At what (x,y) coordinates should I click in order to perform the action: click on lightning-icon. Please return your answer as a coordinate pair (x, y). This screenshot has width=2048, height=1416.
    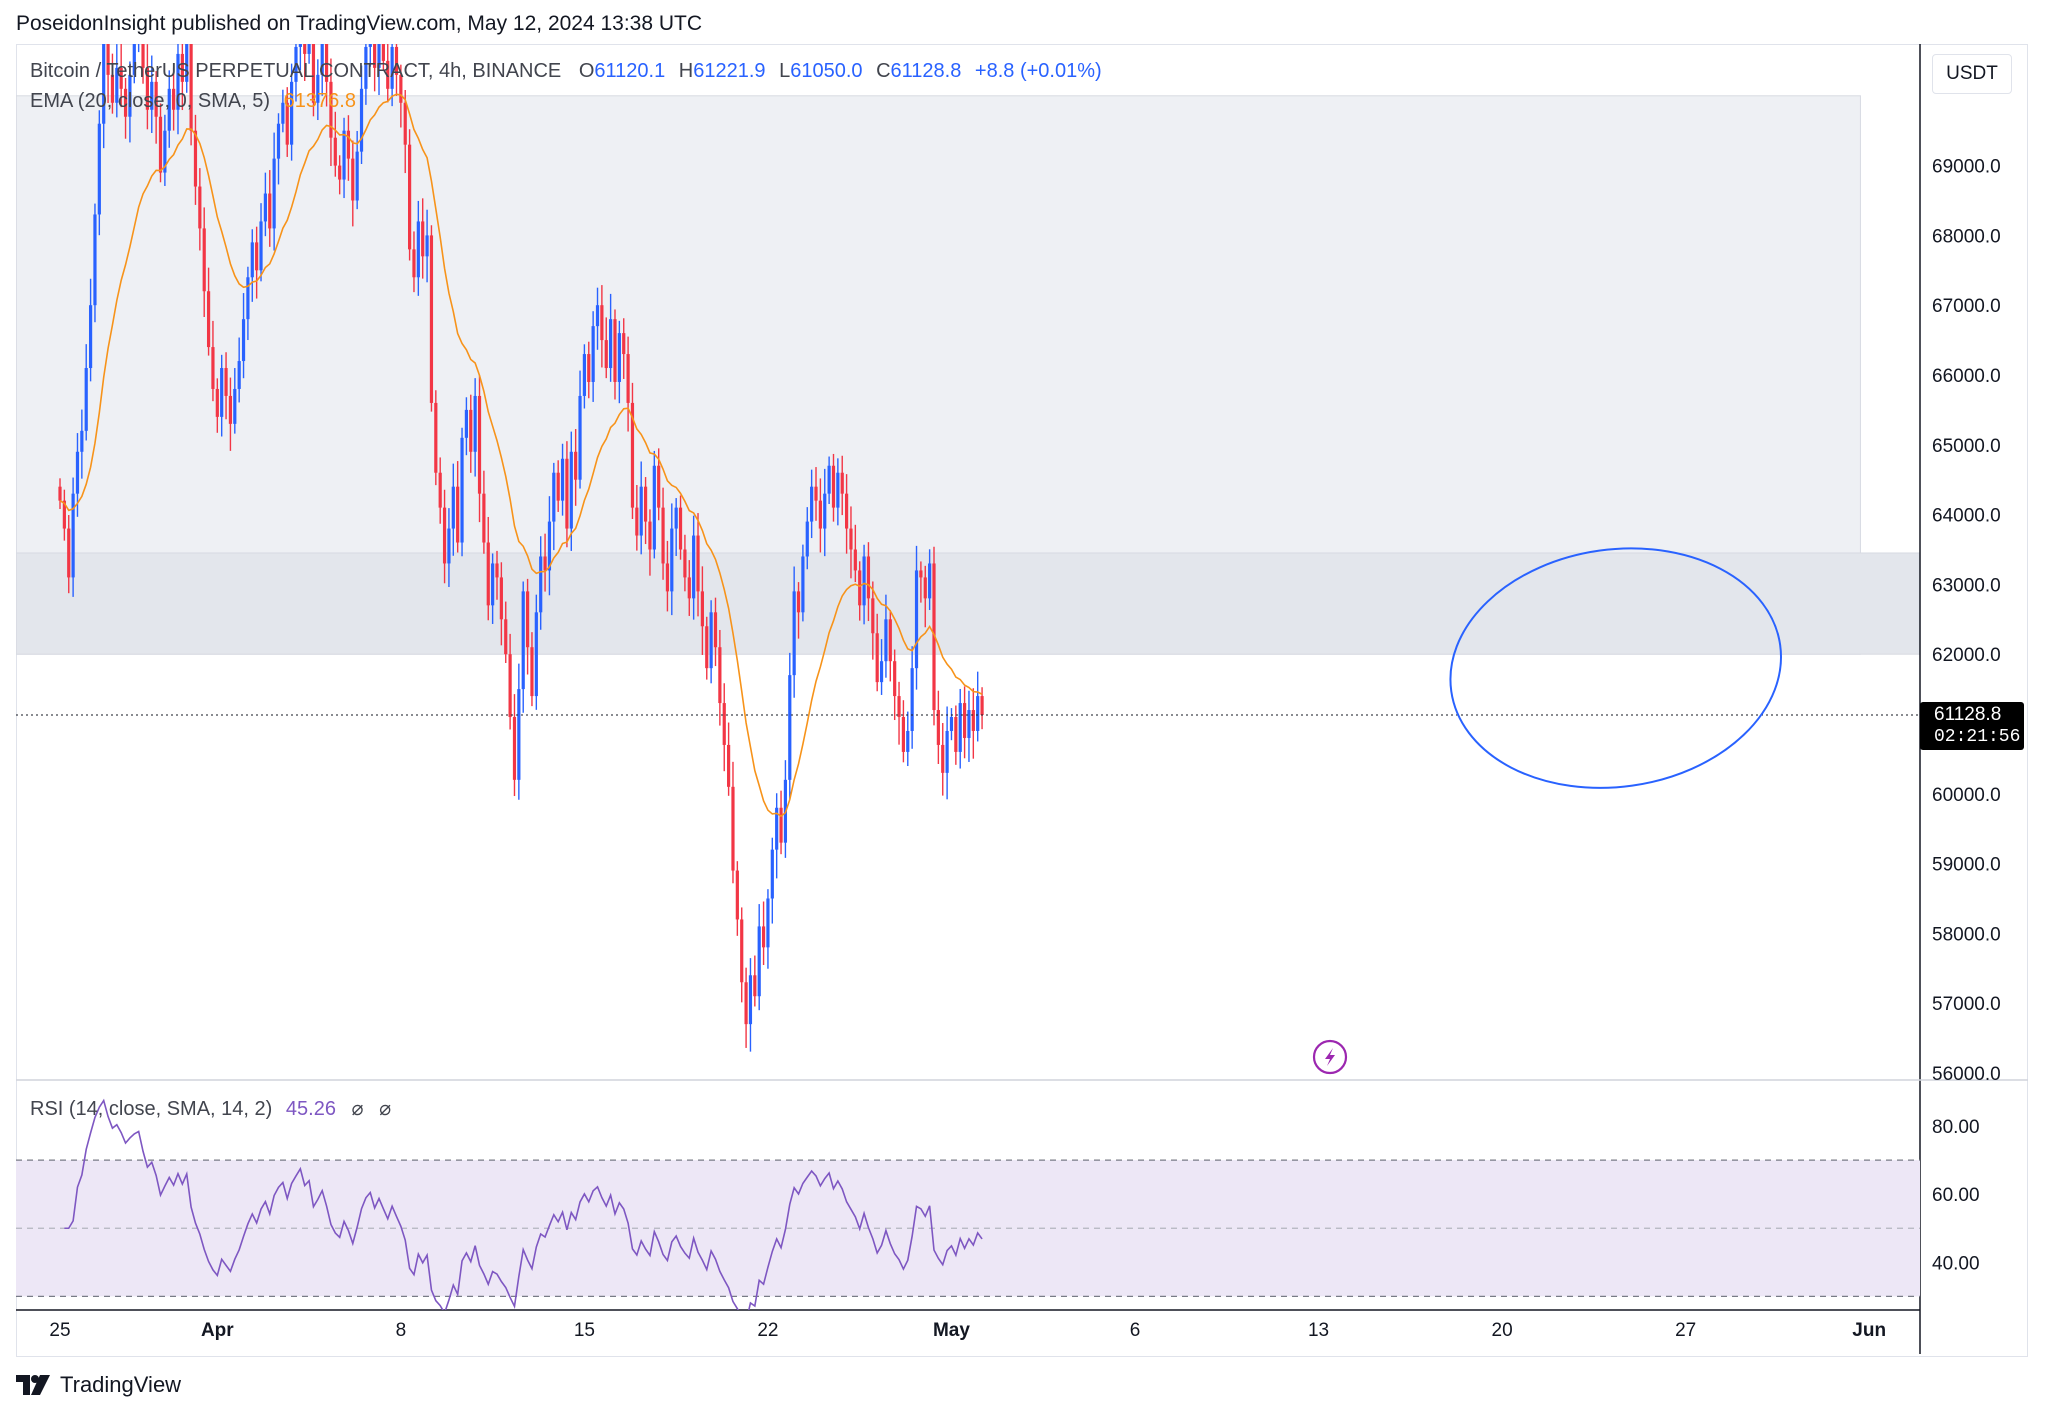
    Looking at the image, I should click on (1330, 1057).